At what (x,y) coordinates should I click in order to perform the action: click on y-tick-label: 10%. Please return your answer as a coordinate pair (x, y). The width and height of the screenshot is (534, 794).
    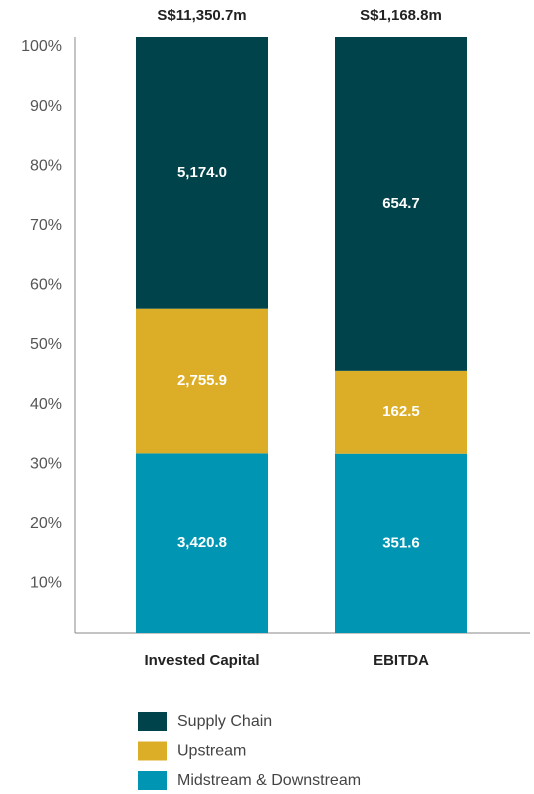
    Looking at the image, I should click on (46, 583).